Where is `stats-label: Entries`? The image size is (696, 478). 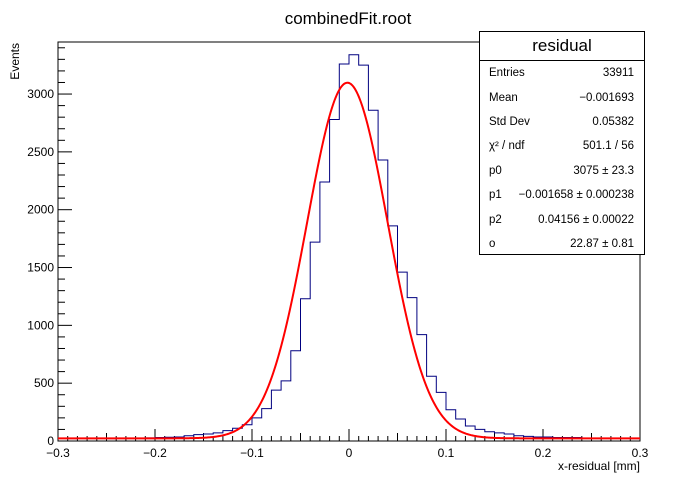
stats-label: Entries is located at coordinates (507, 73).